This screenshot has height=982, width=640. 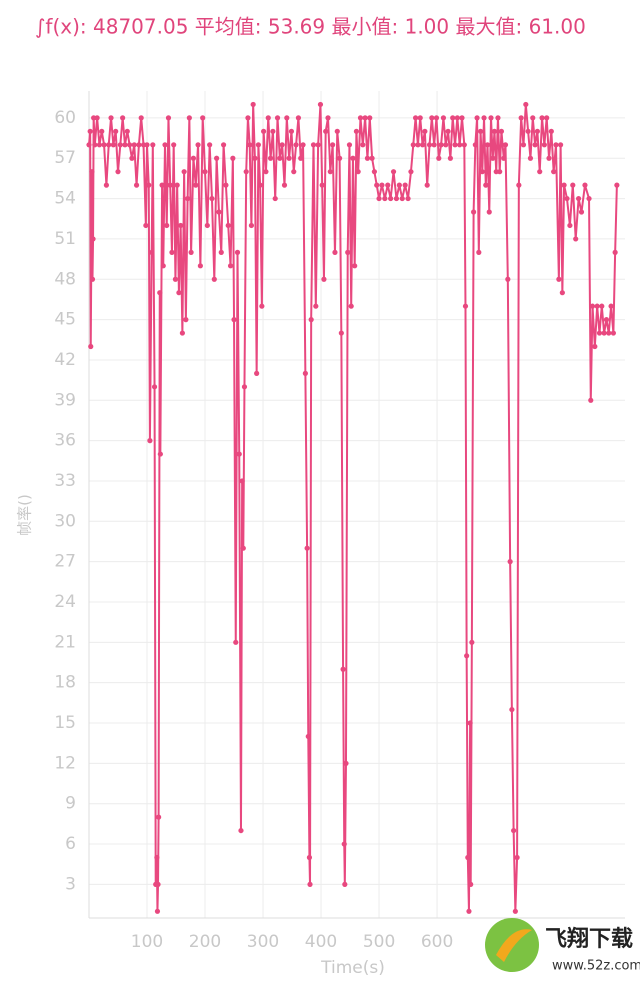 I want to click on x-tick-label: 400, so click(x=321, y=942).